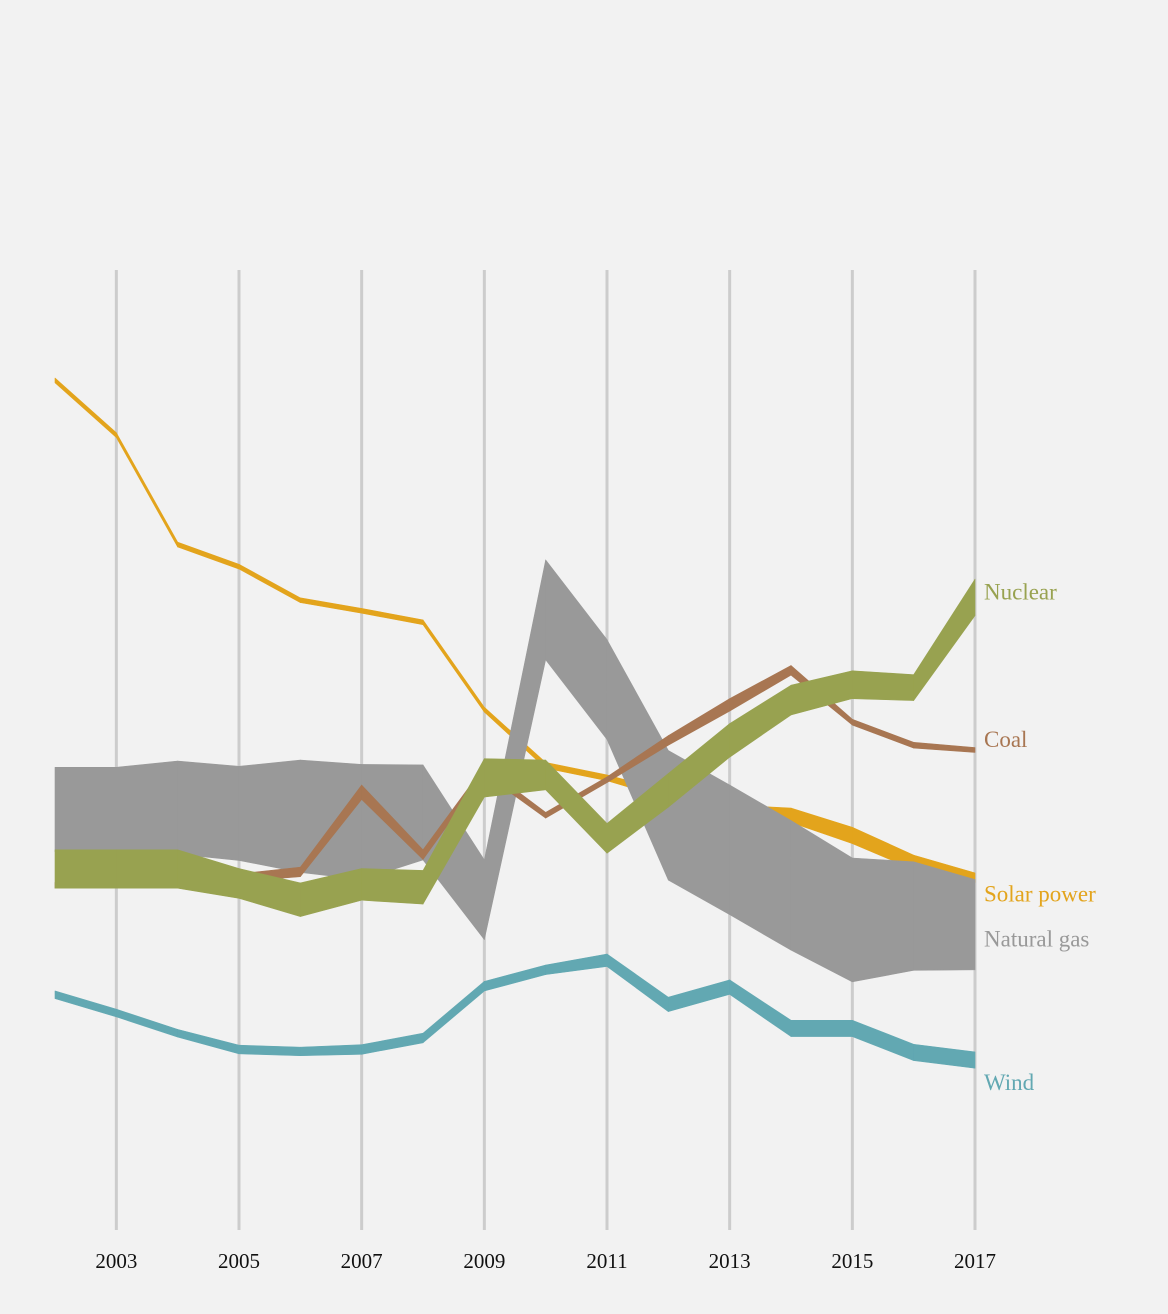  Describe the element at coordinates (1020, 591) in the screenshot. I see `series-label: Nuclear` at that location.